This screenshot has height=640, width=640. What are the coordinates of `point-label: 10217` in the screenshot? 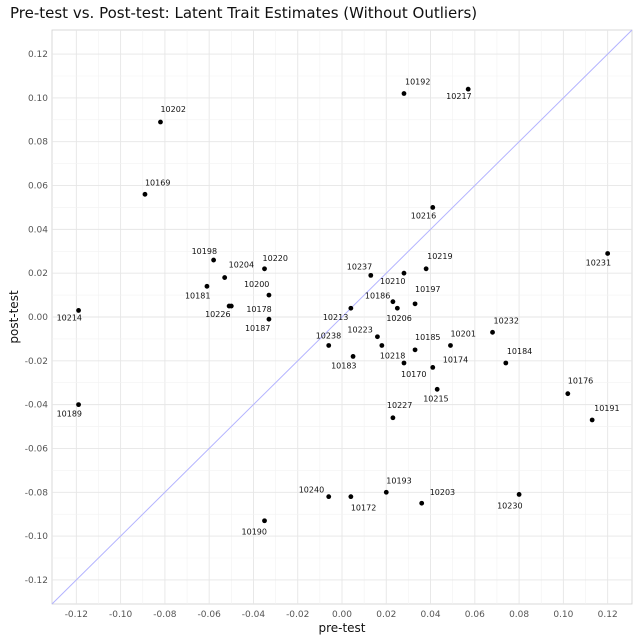 It's located at (458, 96).